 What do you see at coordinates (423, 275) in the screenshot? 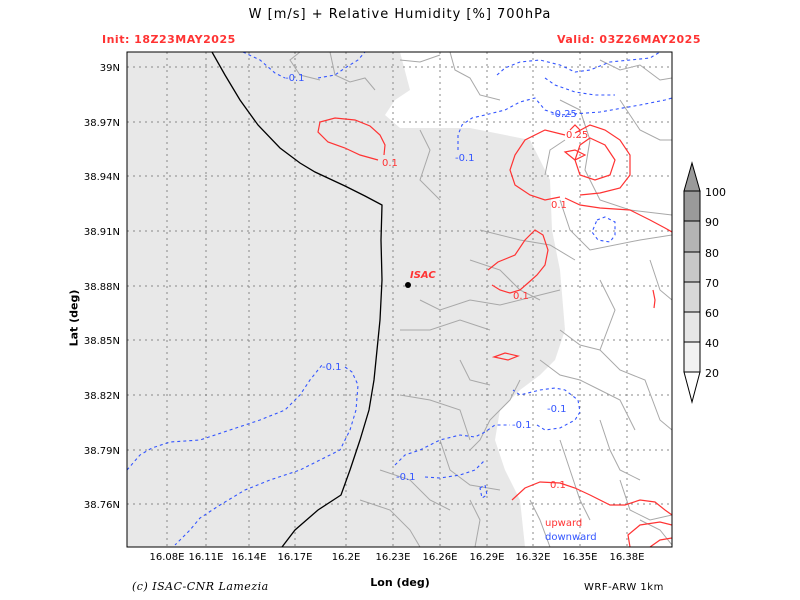
I see `station-label: ISAC` at bounding box center [423, 275].